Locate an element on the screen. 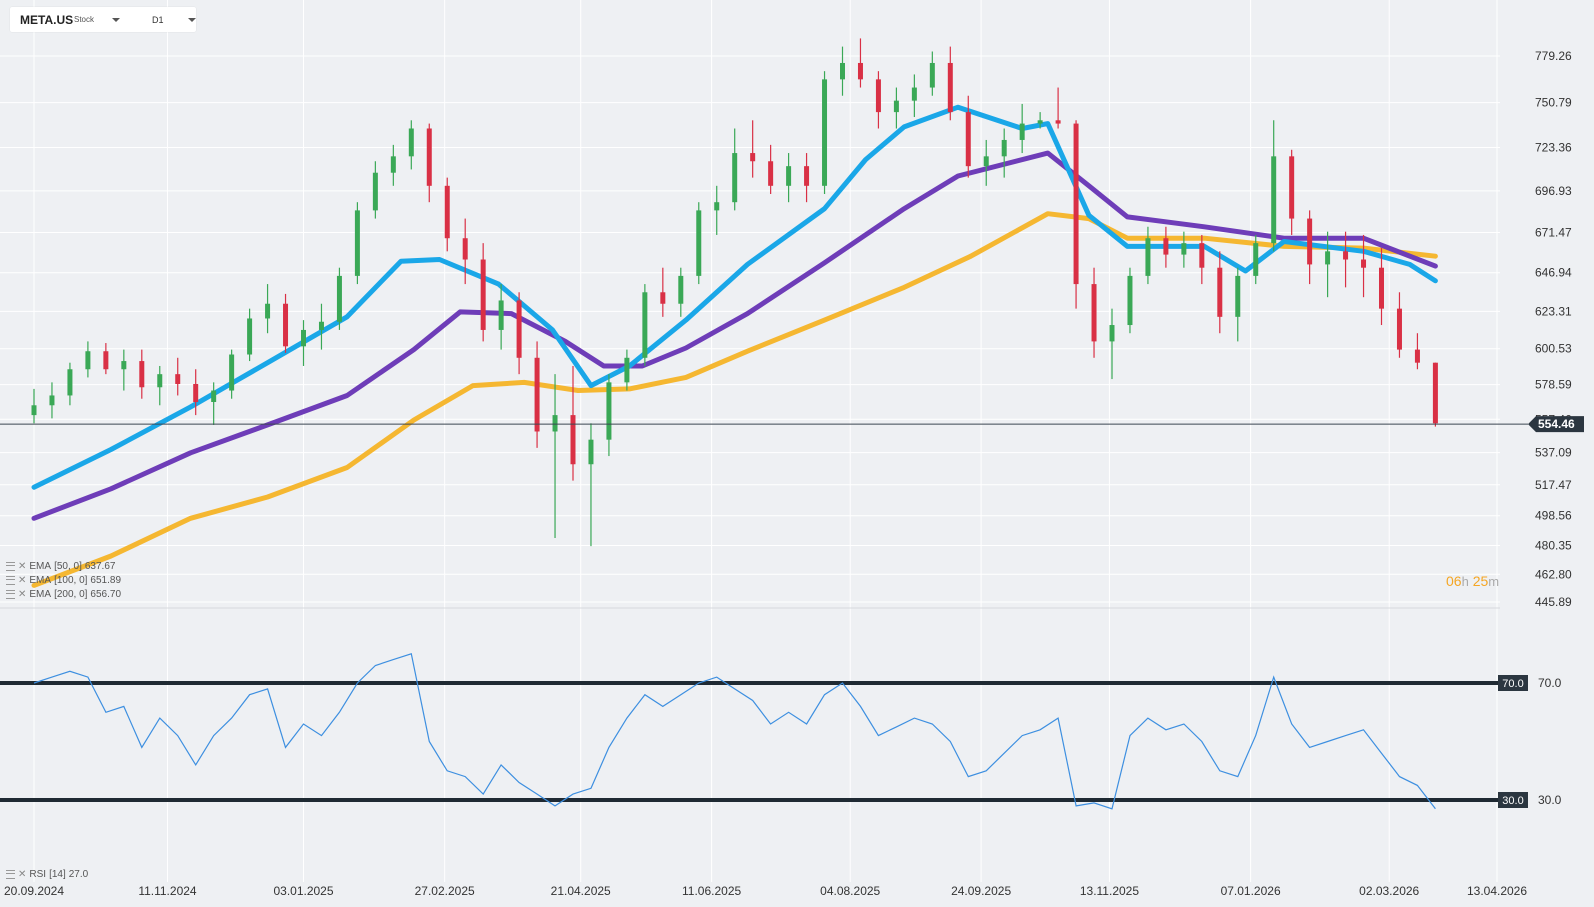 The width and height of the screenshot is (1594, 907). timer-hours-unit: h is located at coordinates (1465, 581).